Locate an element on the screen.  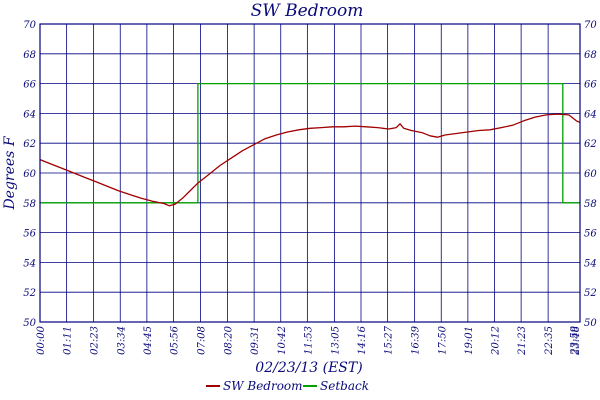
legend-label: Setback is located at coordinates (344, 386).